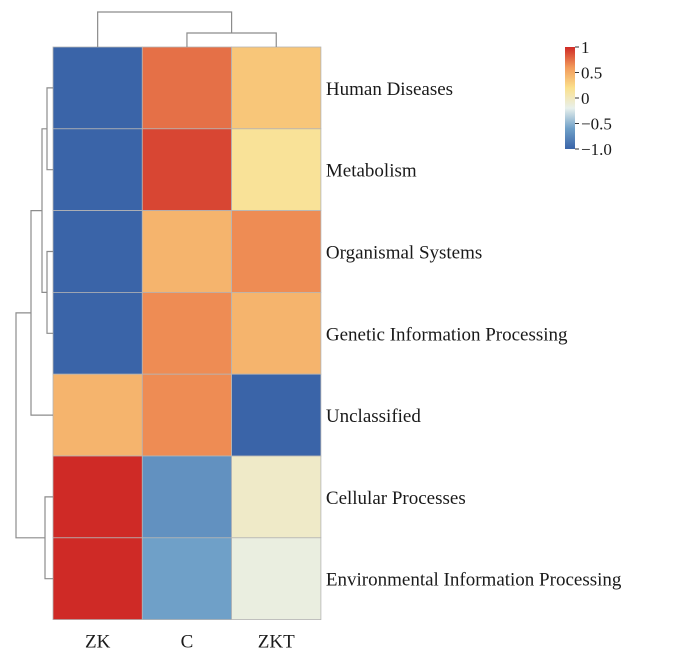  I want to click on column-label-c: C, so click(187, 641).